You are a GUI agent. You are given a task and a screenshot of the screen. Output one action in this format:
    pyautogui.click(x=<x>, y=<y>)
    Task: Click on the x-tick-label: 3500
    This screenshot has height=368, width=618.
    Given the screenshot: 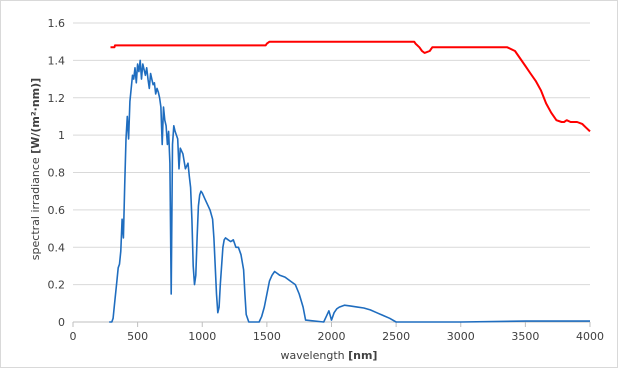 What is the action you would take?
    pyautogui.click(x=525, y=336)
    